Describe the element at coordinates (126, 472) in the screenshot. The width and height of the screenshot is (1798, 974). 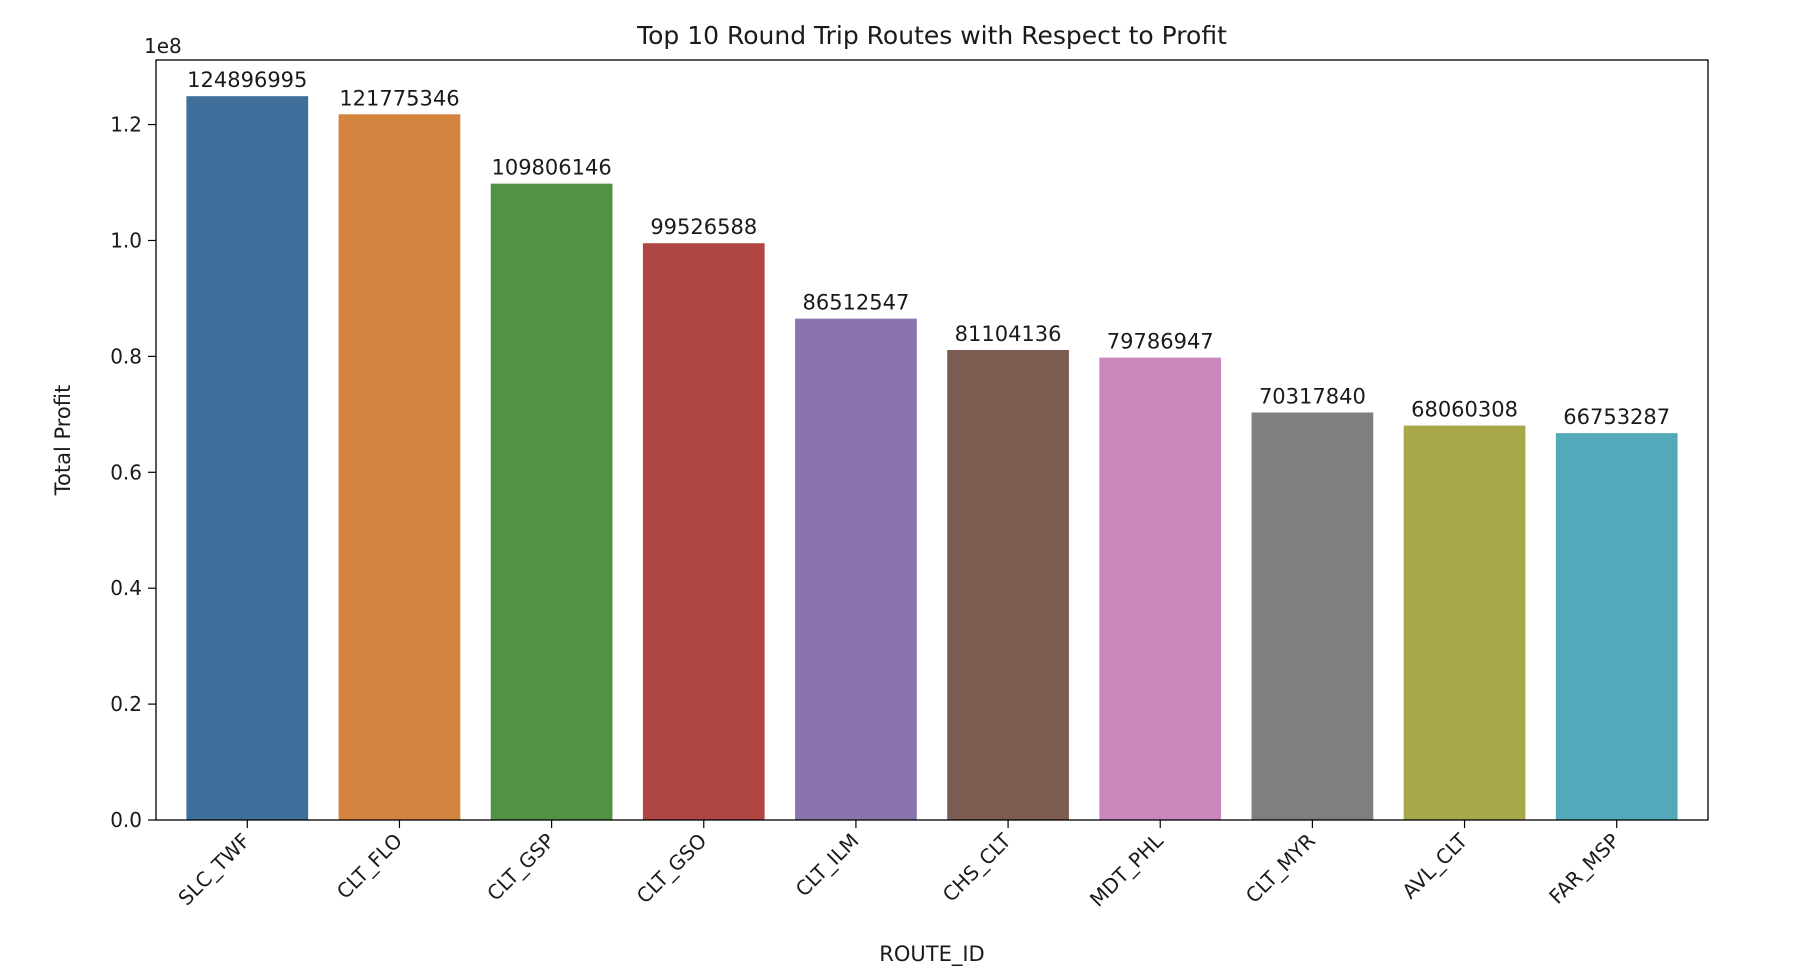
I see `y-tick-label: 0.6` at that location.